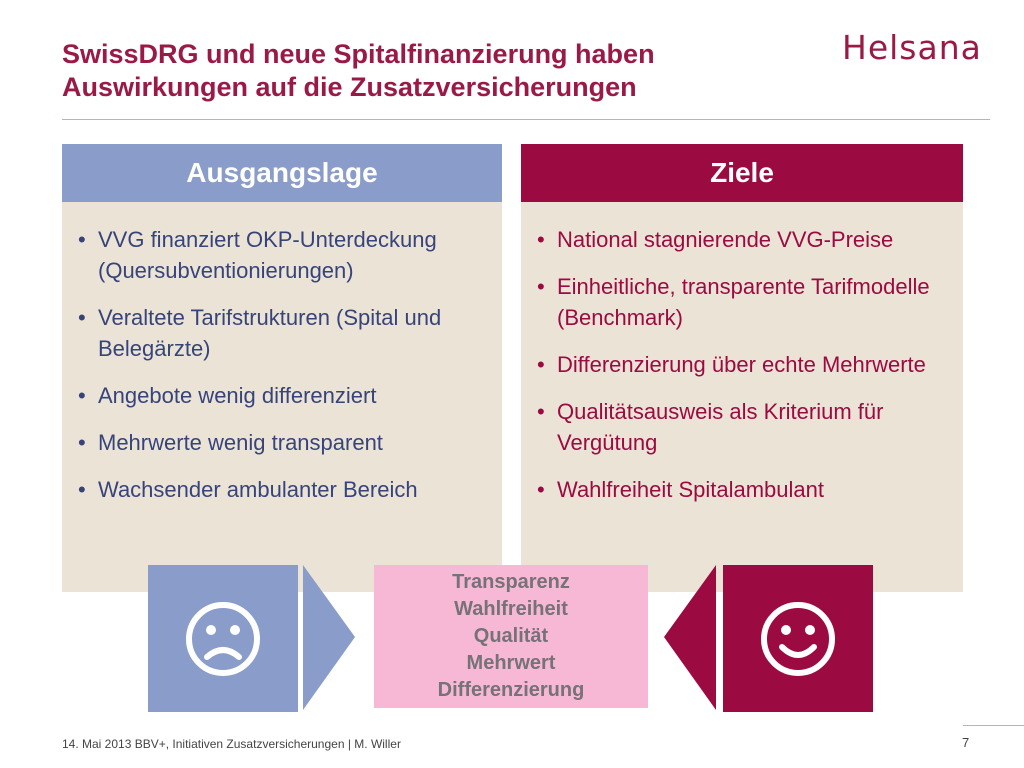 The image size is (1024, 768). I want to click on happy-face-icon, so click(798, 638).